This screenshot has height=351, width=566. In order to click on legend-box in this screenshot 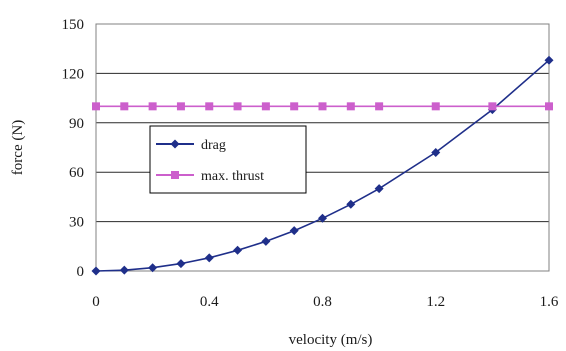, I will do `click(228, 159)`.